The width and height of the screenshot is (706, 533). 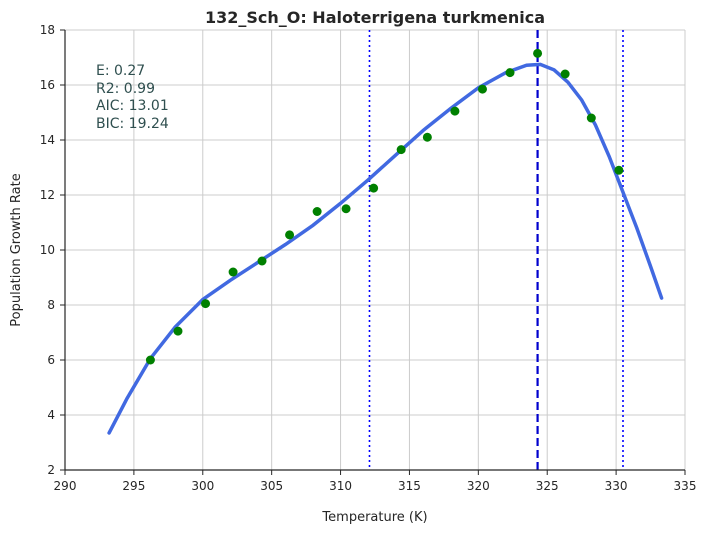 What do you see at coordinates (51, 360) in the screenshot?
I see `y-tick-label: 6` at bounding box center [51, 360].